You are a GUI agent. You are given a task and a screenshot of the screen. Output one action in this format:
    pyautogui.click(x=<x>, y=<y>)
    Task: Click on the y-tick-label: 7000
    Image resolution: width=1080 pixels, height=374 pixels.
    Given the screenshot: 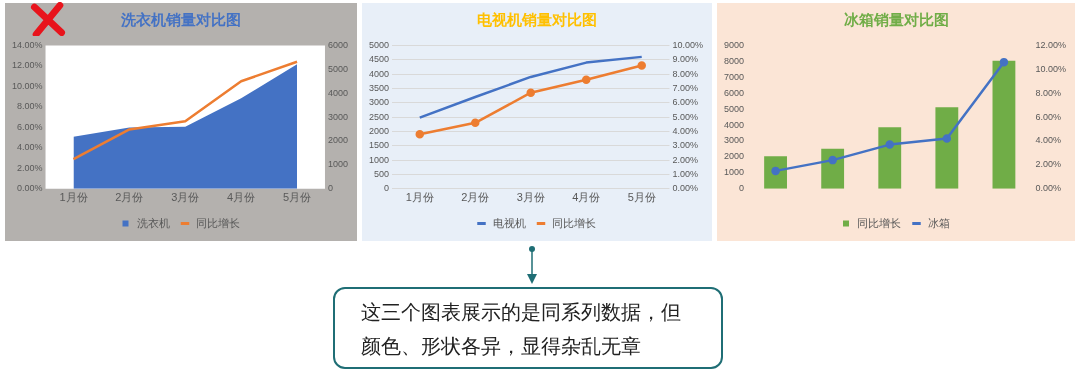 What is the action you would take?
    pyautogui.click(x=734, y=76)
    